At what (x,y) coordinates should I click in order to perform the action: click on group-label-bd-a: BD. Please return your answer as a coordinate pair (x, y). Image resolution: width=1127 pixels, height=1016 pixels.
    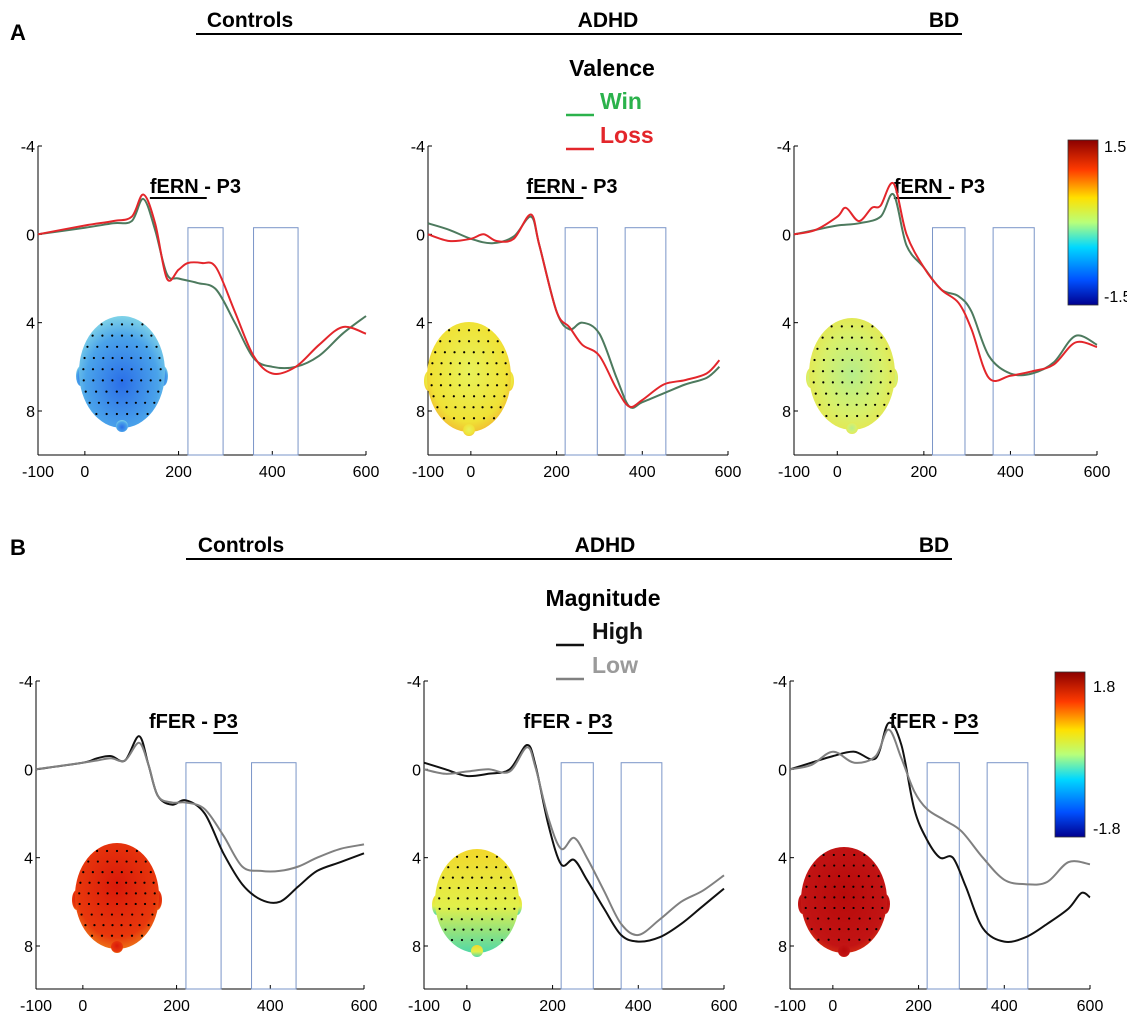
    Looking at the image, I should click on (944, 20).